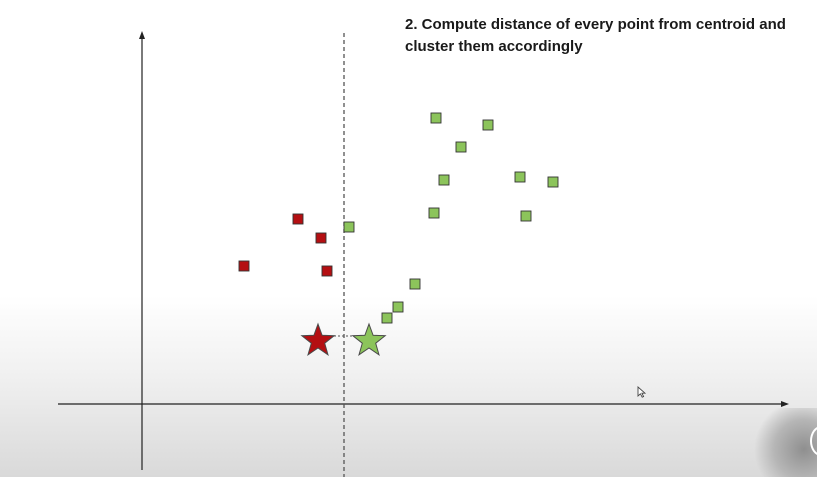  I want to click on red-centroid-star, so click(318, 339).